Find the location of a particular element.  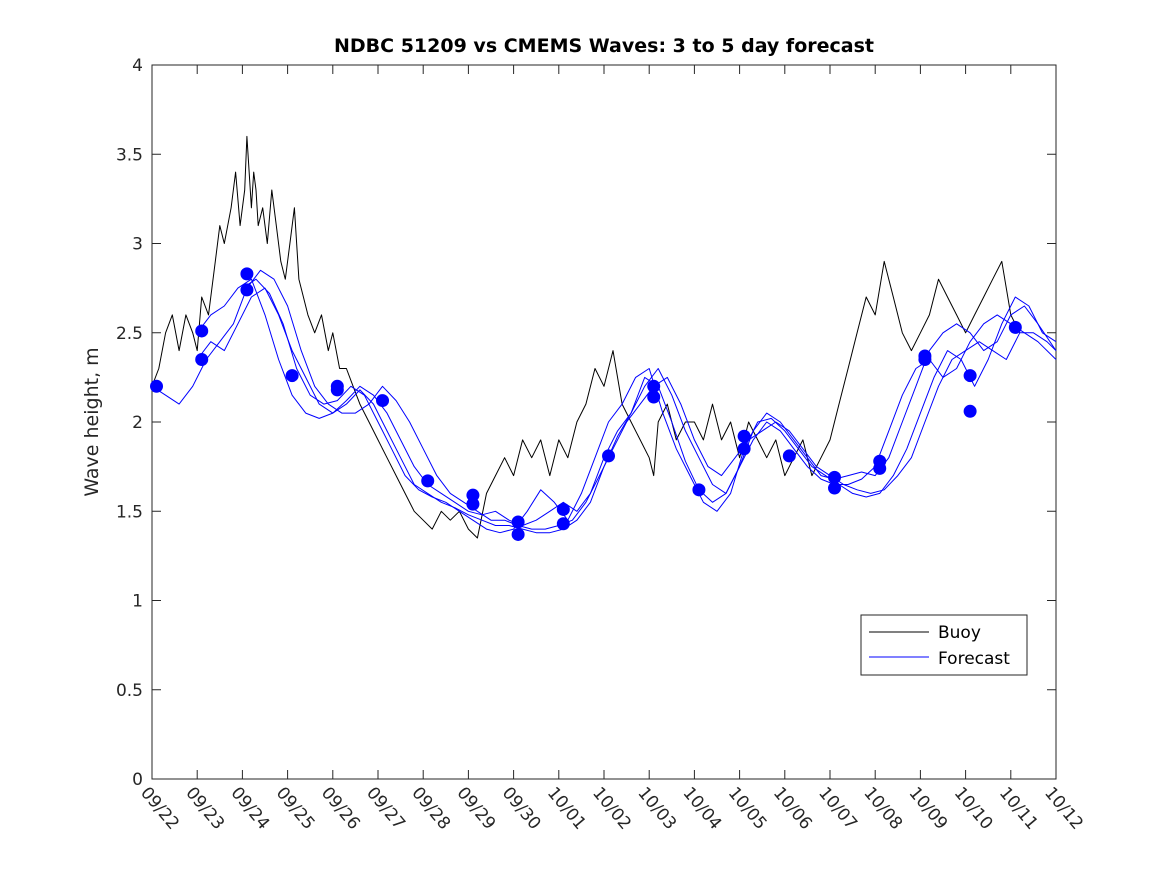

legend-box is located at coordinates (944, 645).